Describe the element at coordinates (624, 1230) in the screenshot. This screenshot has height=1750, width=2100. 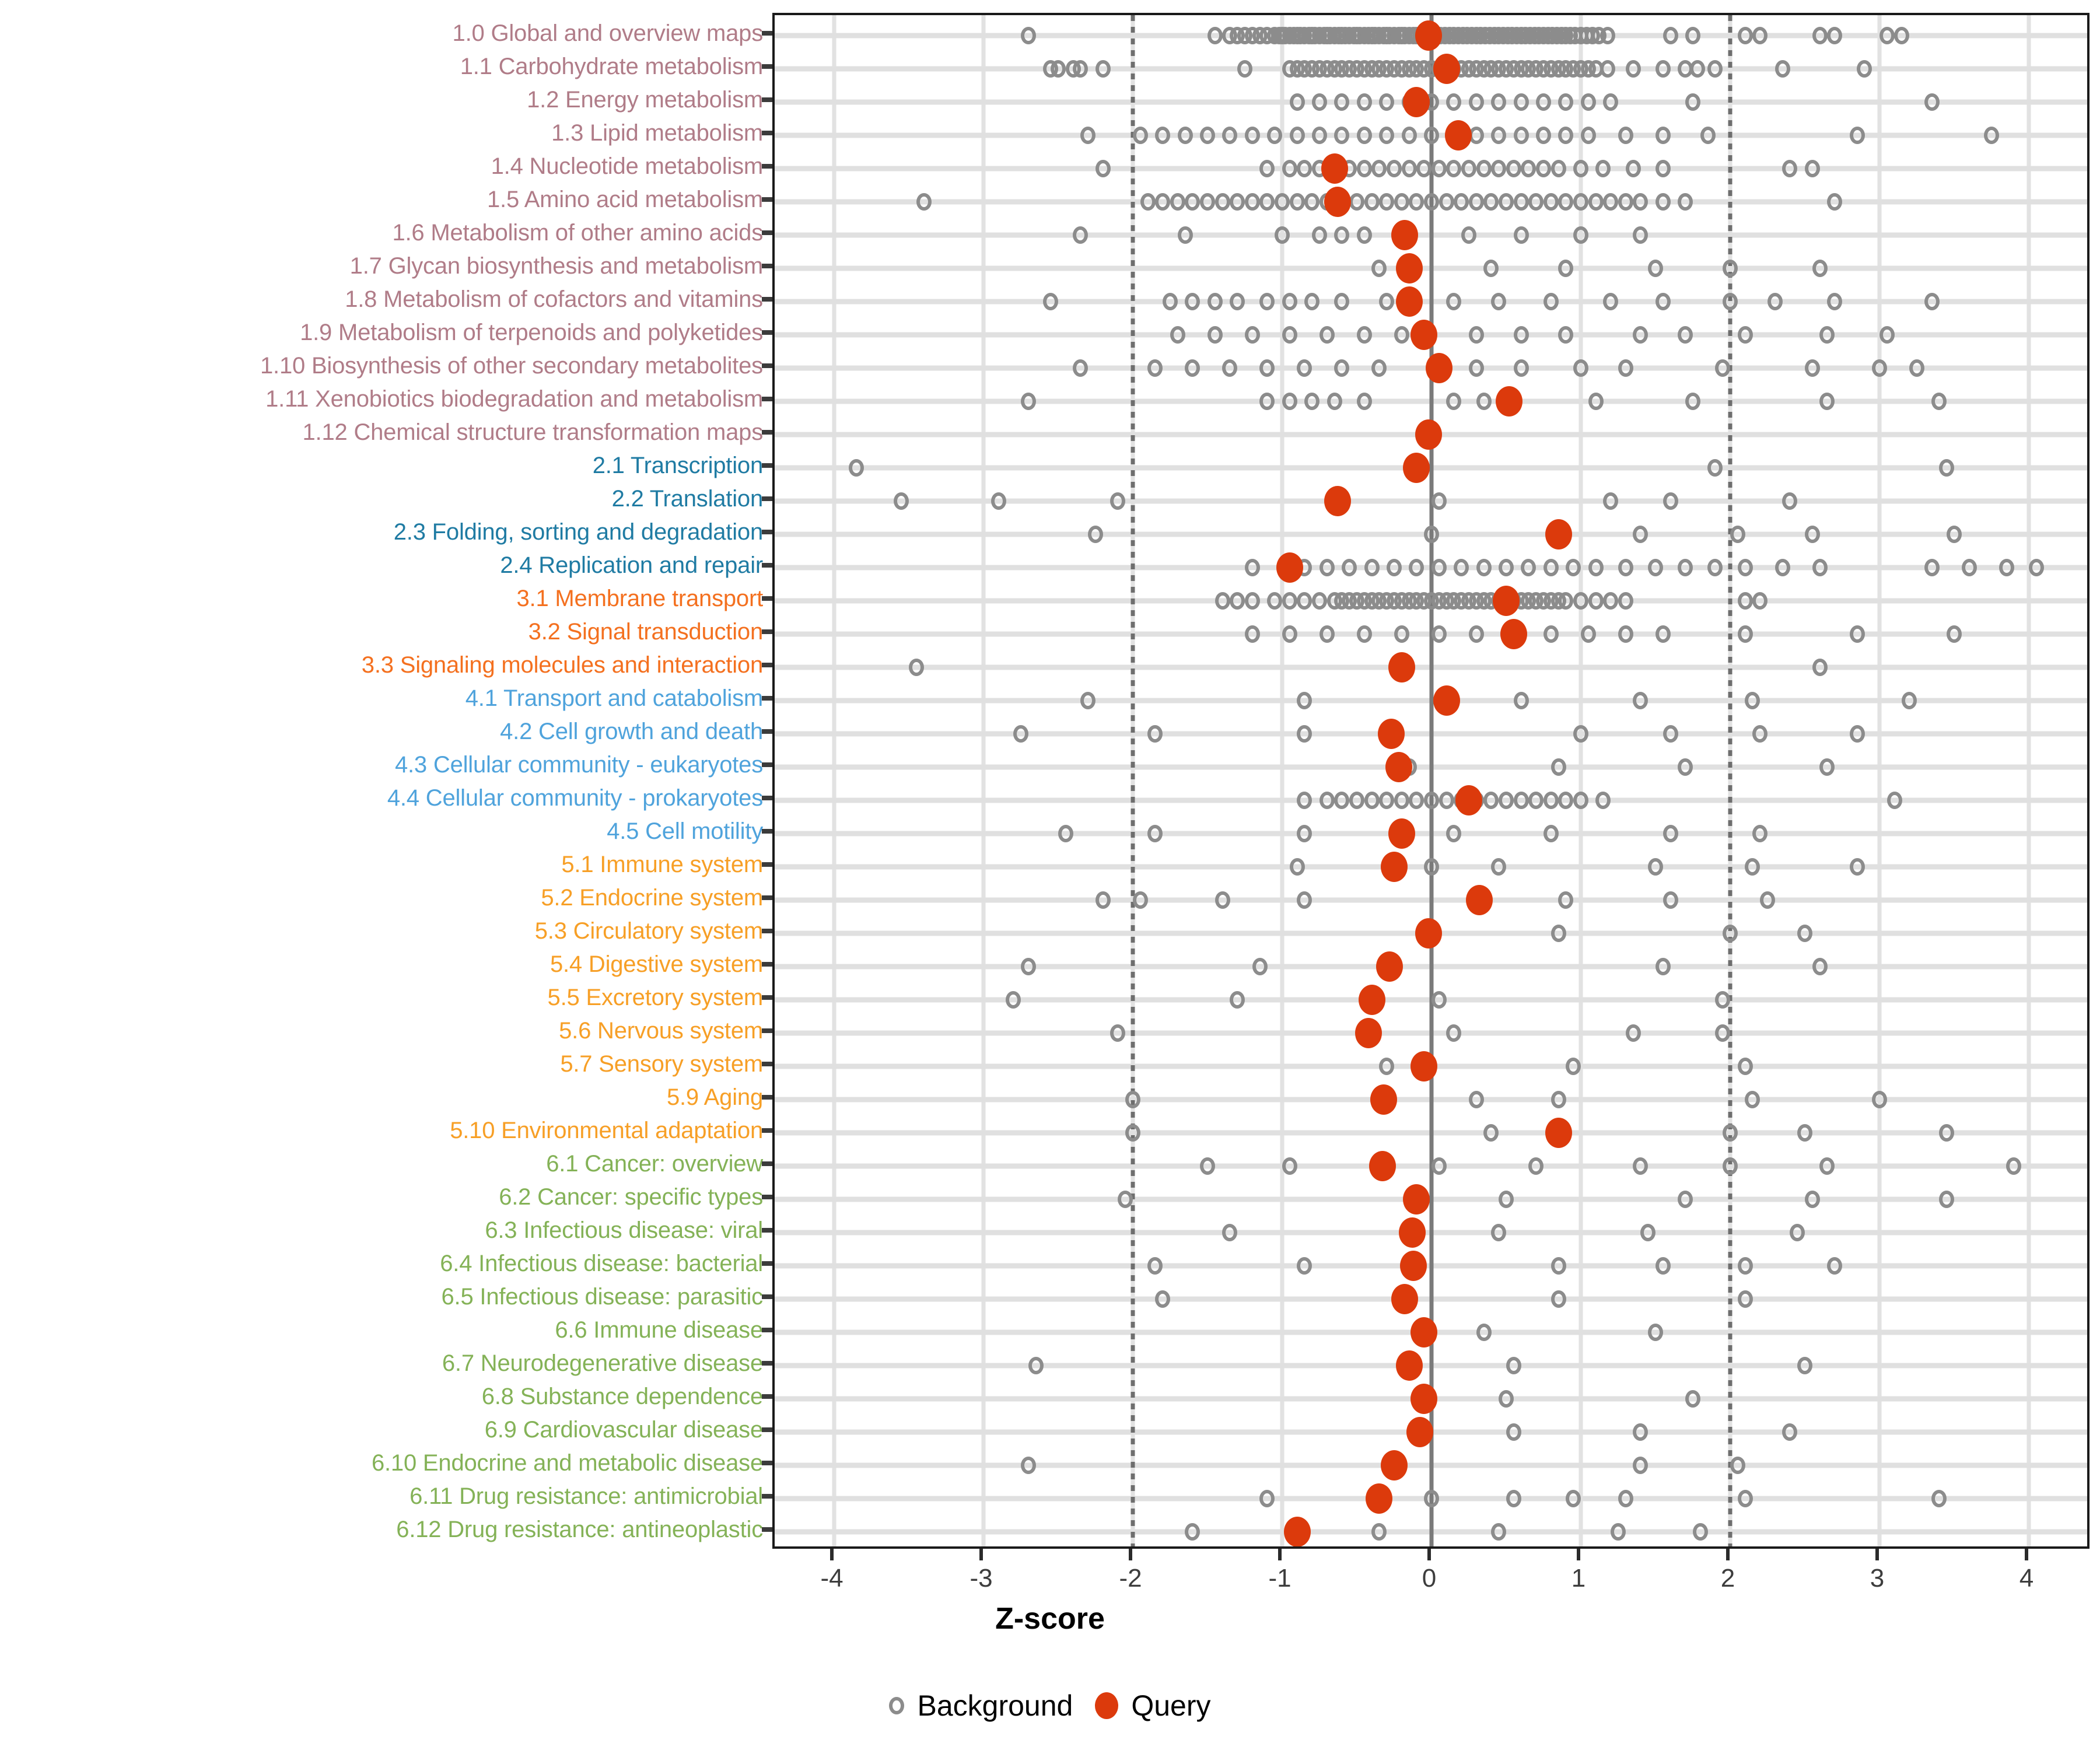
I see `y-axis-label: 6.3 Infectious disease: viral` at that location.